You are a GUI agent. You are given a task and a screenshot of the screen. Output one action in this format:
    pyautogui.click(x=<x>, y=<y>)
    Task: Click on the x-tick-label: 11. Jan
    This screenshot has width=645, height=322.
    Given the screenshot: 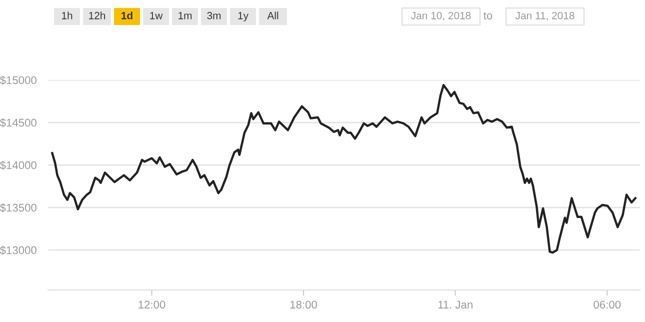 What is the action you would take?
    pyautogui.click(x=455, y=304)
    